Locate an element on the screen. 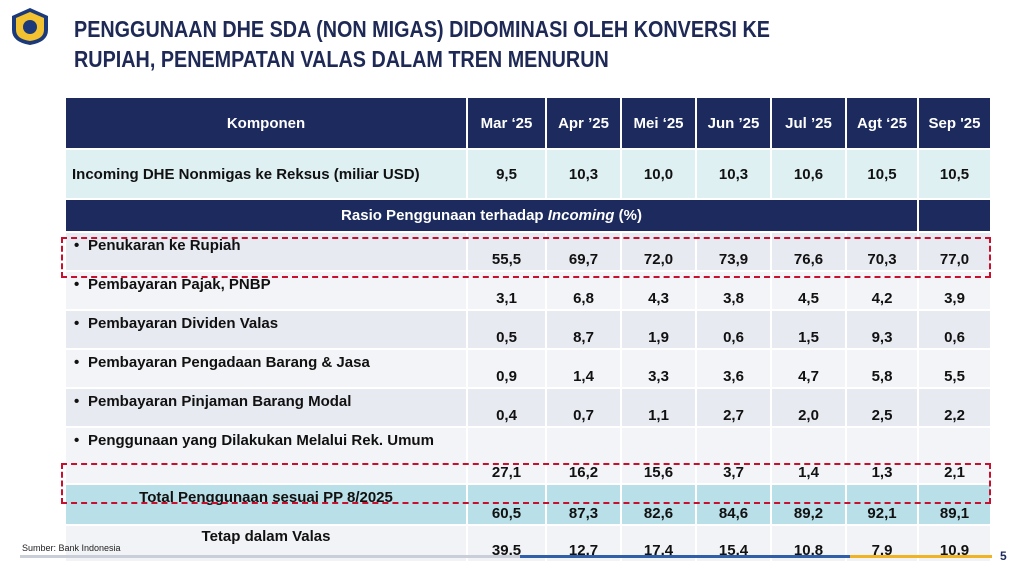 The image size is (1024, 571). row-label: Total Penggunaan sesuai PP 8/2025 is located at coordinates (266, 504).